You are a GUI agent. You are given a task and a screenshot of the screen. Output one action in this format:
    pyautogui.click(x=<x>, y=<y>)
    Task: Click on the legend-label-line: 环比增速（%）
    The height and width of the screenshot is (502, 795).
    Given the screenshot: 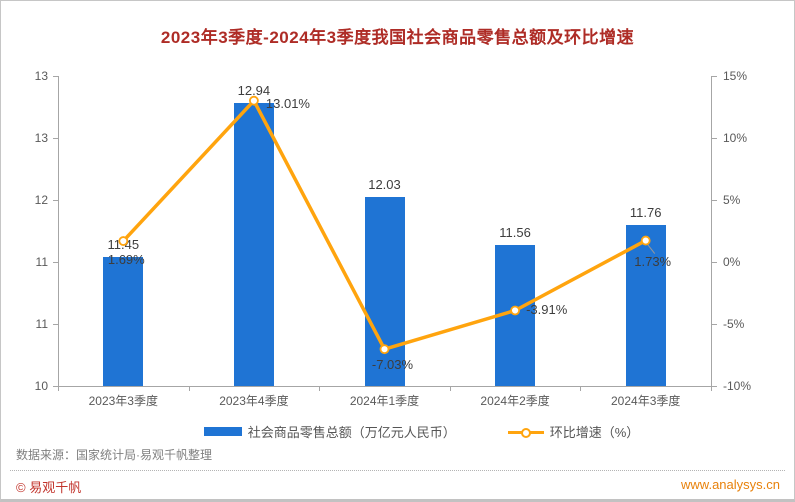 What is the action you would take?
    pyautogui.click(x=594, y=432)
    